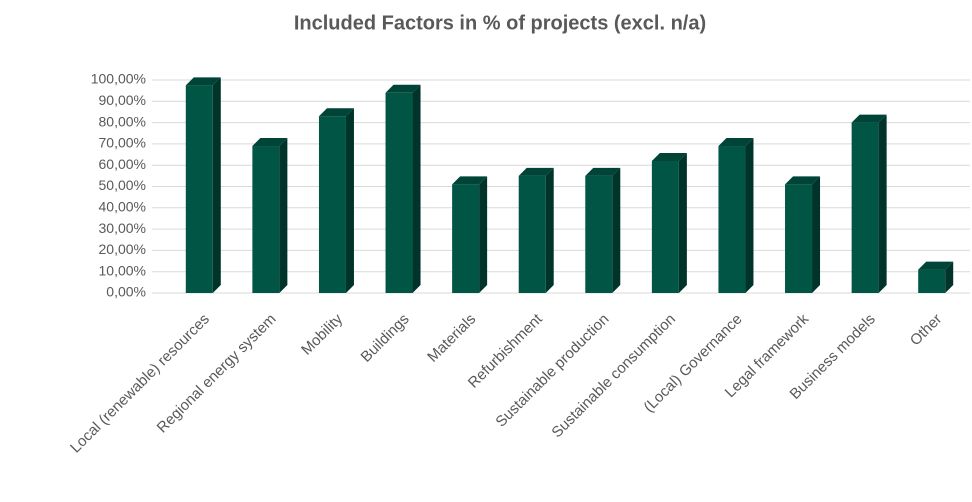 The height and width of the screenshot is (502, 972). I want to click on y-tick-label: 70,00%, so click(122, 143).